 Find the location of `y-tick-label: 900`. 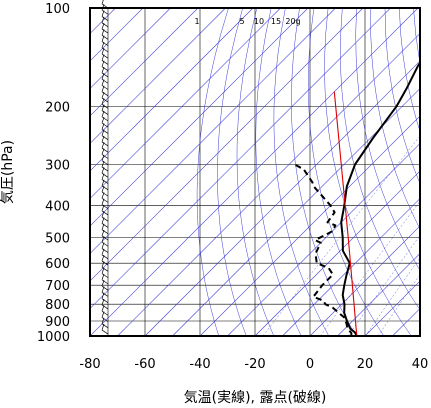

y-tick-label: 900 is located at coordinates (57, 322).